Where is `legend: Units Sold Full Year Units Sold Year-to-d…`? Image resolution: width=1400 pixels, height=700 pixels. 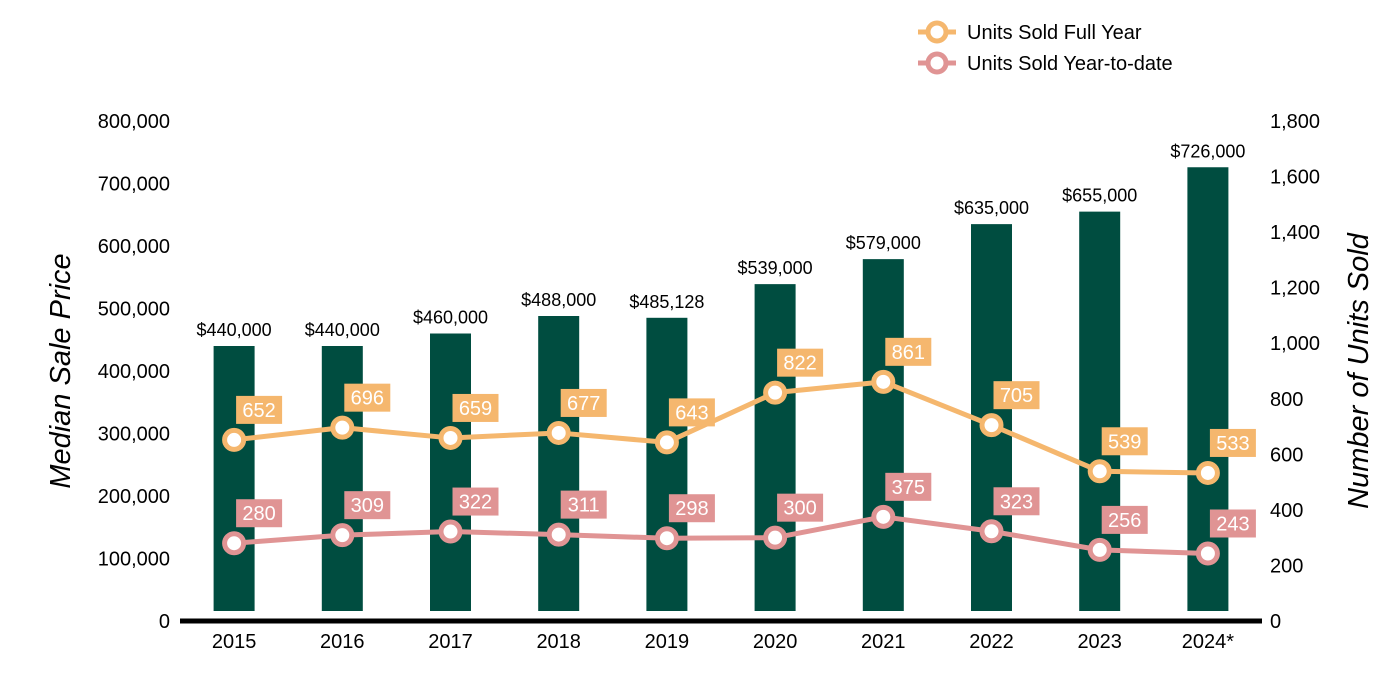
legend: Units Sold Full Year Units Sold Year-to-d… is located at coordinates (1045, 47).